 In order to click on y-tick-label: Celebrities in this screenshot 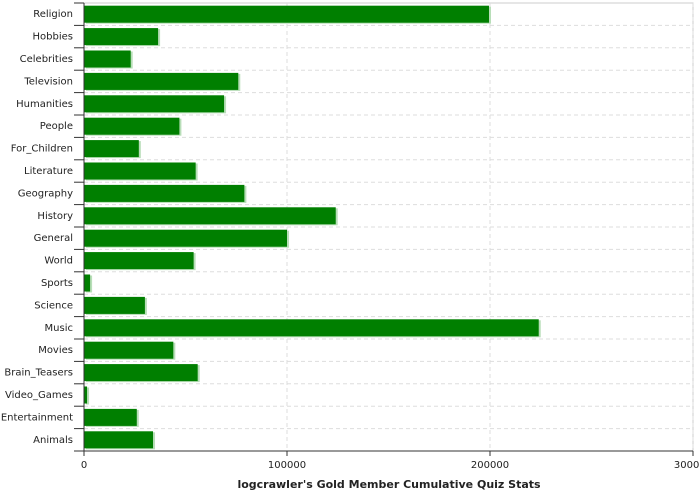, I will do `click(46, 59)`.